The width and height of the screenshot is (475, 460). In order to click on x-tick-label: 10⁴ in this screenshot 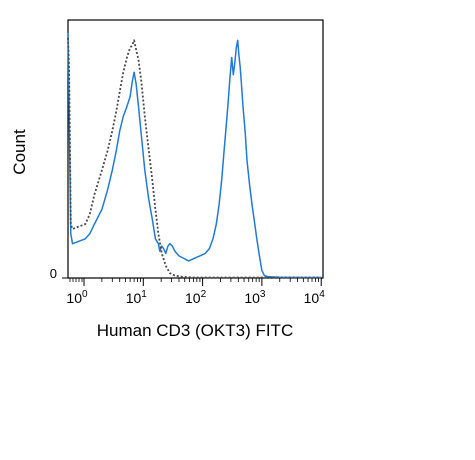, I will do `click(315, 297)`.